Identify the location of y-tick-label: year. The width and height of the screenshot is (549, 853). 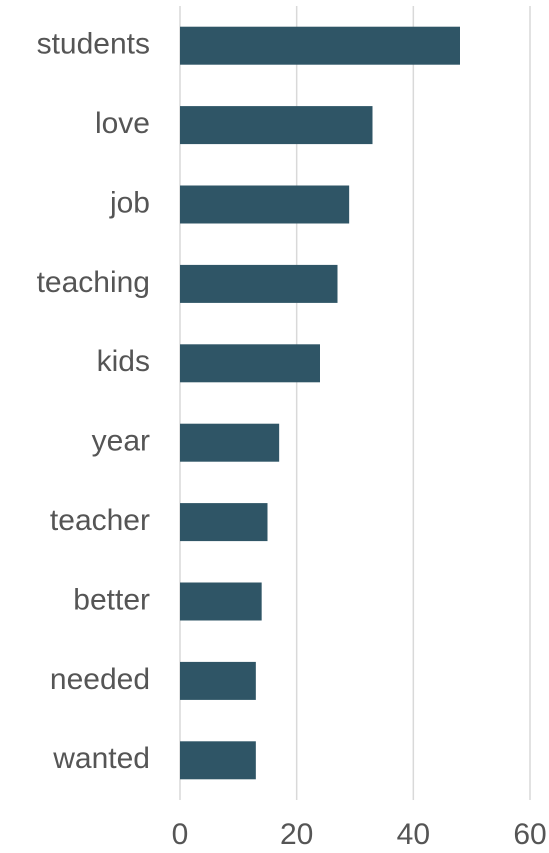
(121, 441).